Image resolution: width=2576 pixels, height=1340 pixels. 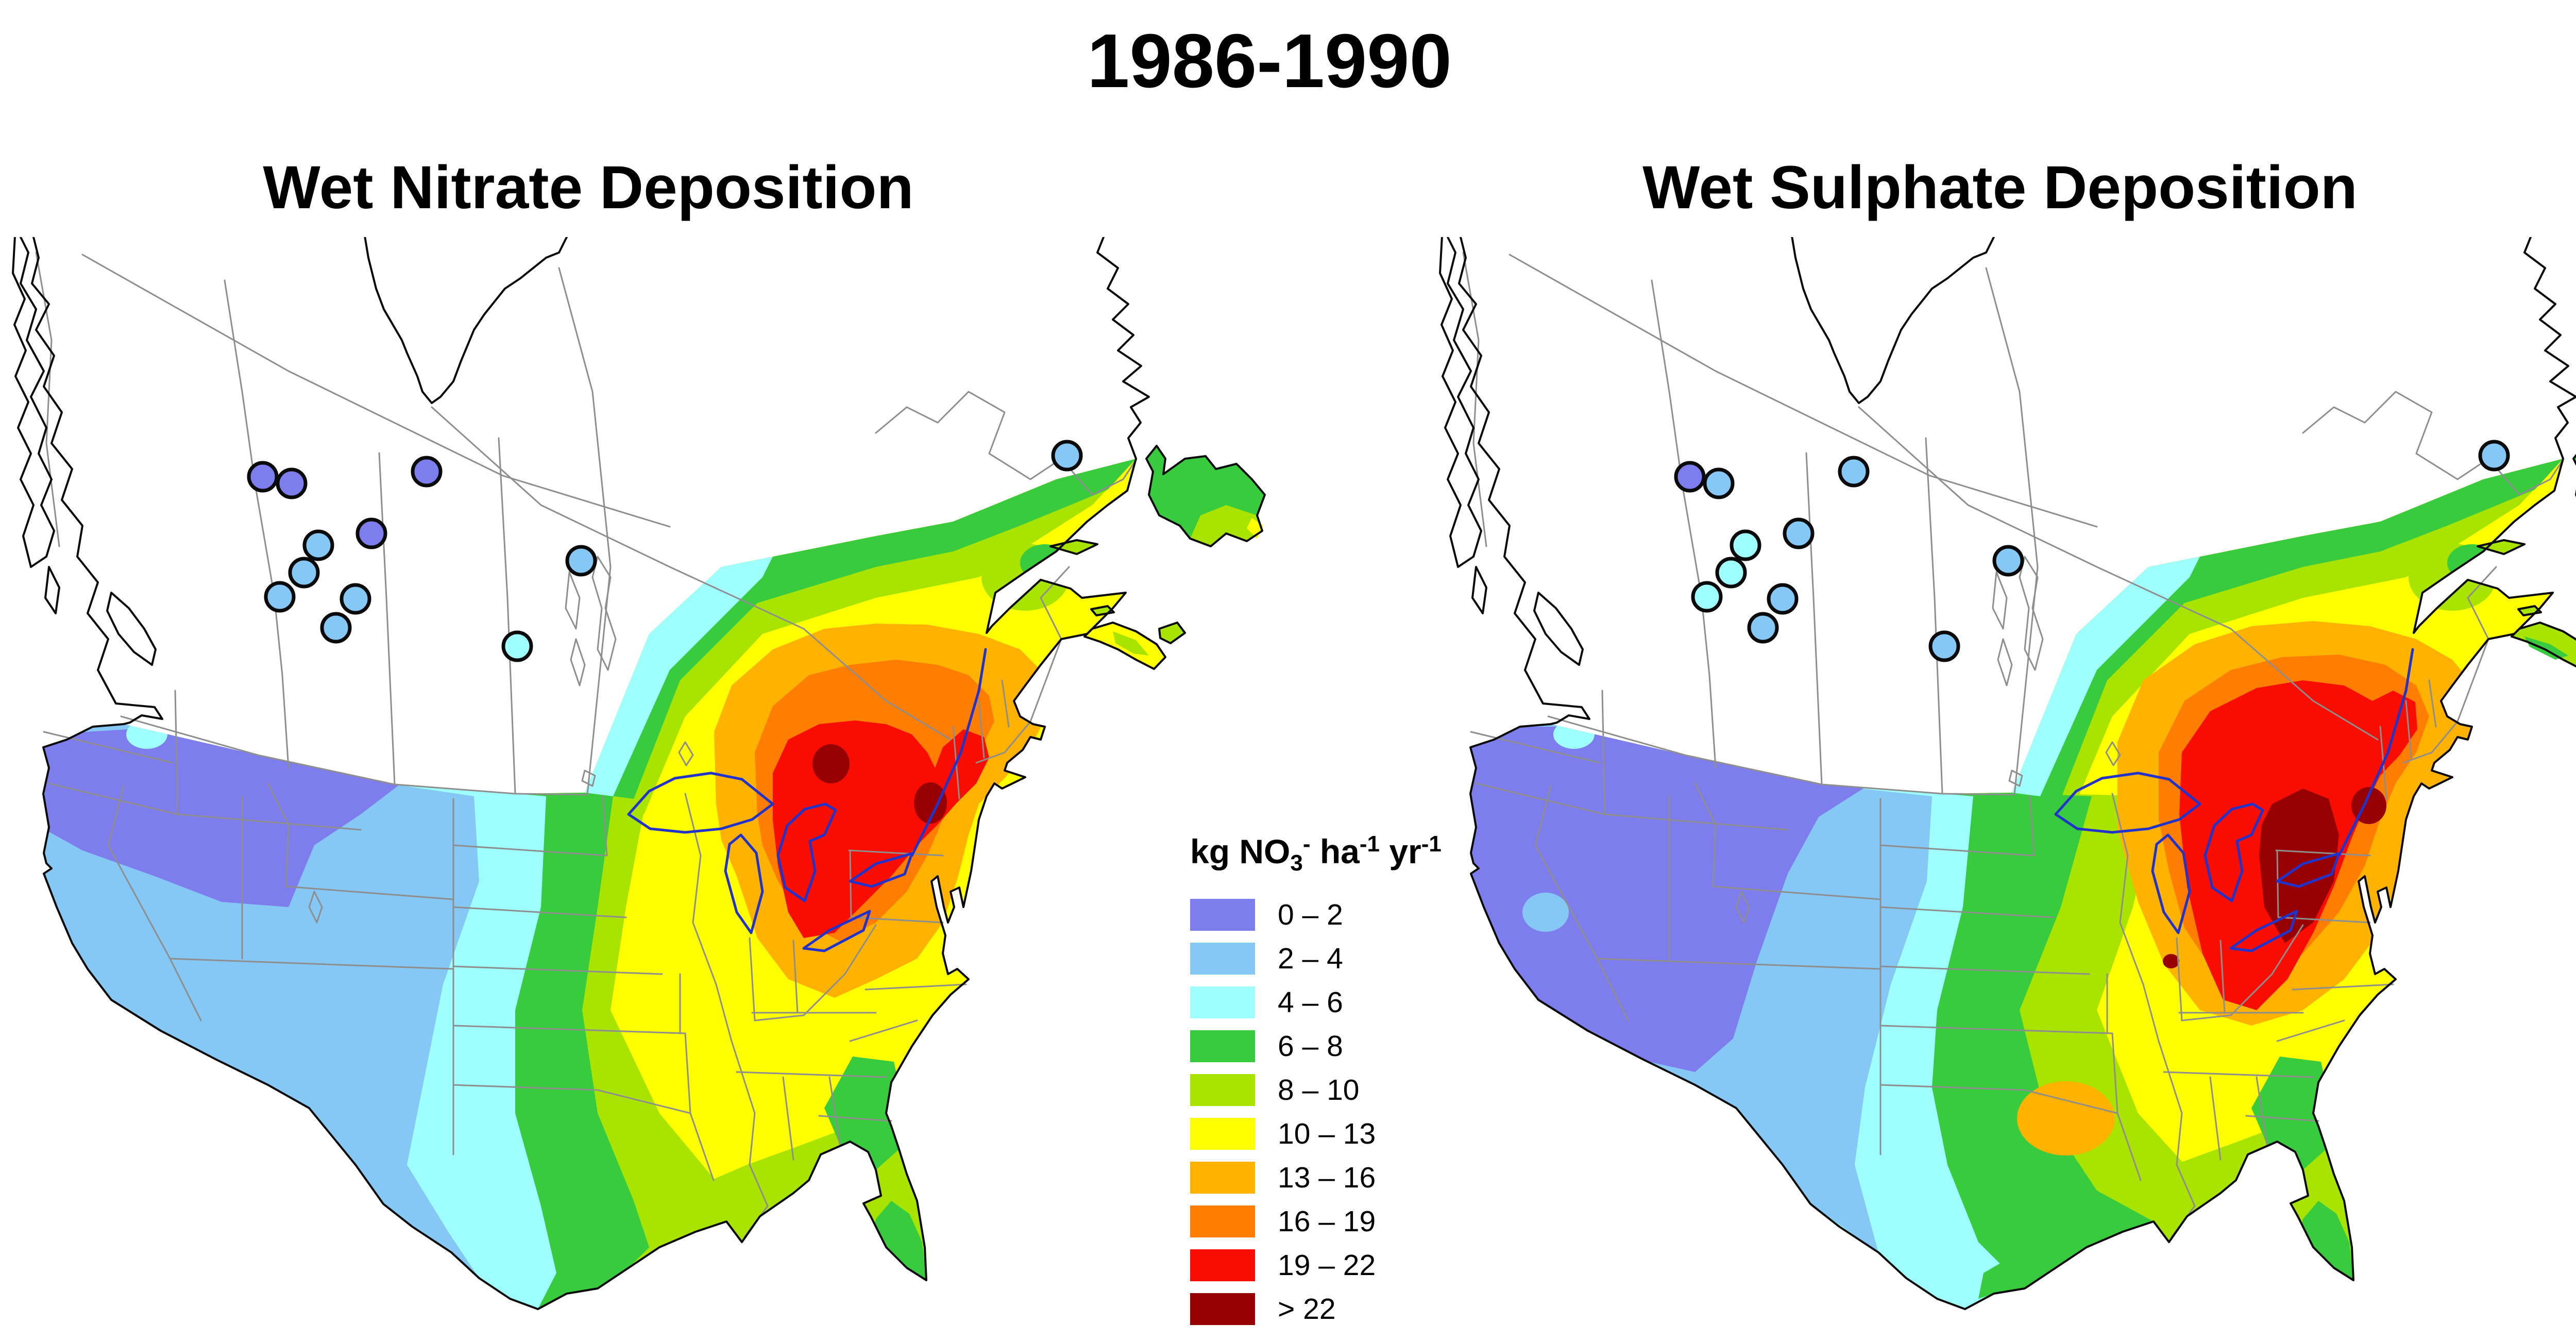 What do you see at coordinates (1327, 1265) in the screenshot?
I see `legend-label: 19 – 22` at bounding box center [1327, 1265].